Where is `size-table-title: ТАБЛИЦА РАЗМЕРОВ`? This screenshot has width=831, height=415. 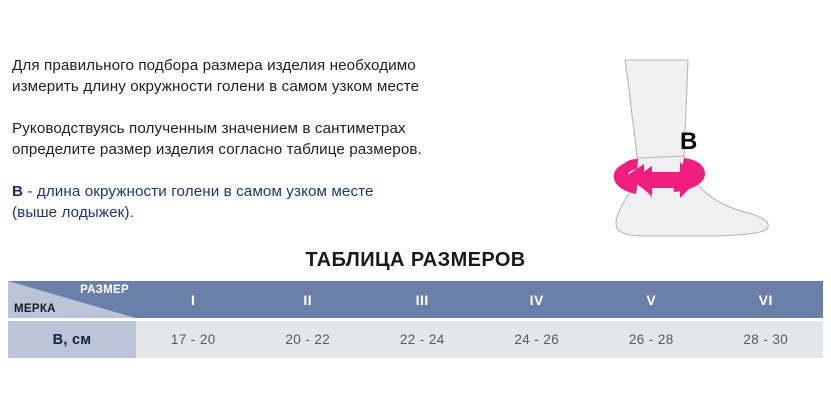 size-table-title: ТАБЛИЦА РАЗМЕРОВ is located at coordinates (415, 260).